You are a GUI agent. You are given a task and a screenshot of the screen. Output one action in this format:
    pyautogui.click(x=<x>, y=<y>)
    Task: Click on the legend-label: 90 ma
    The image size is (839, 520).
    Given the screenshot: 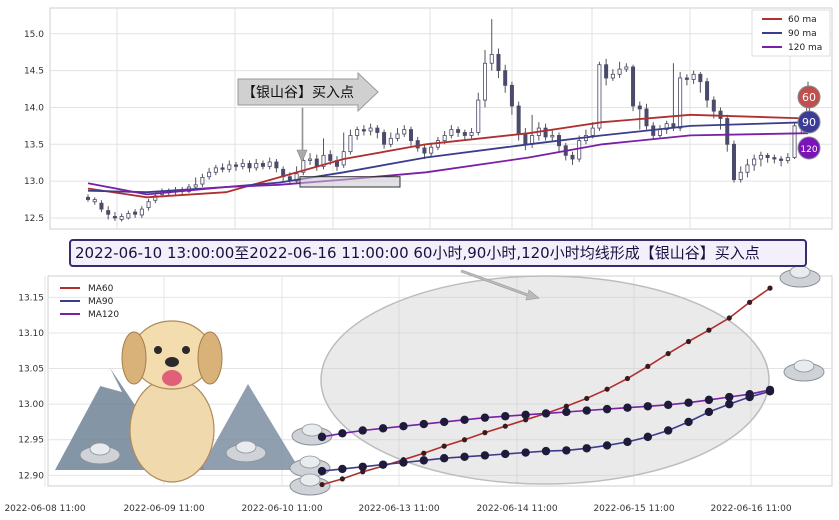 What is the action you would take?
    pyautogui.click(x=802, y=34)
    